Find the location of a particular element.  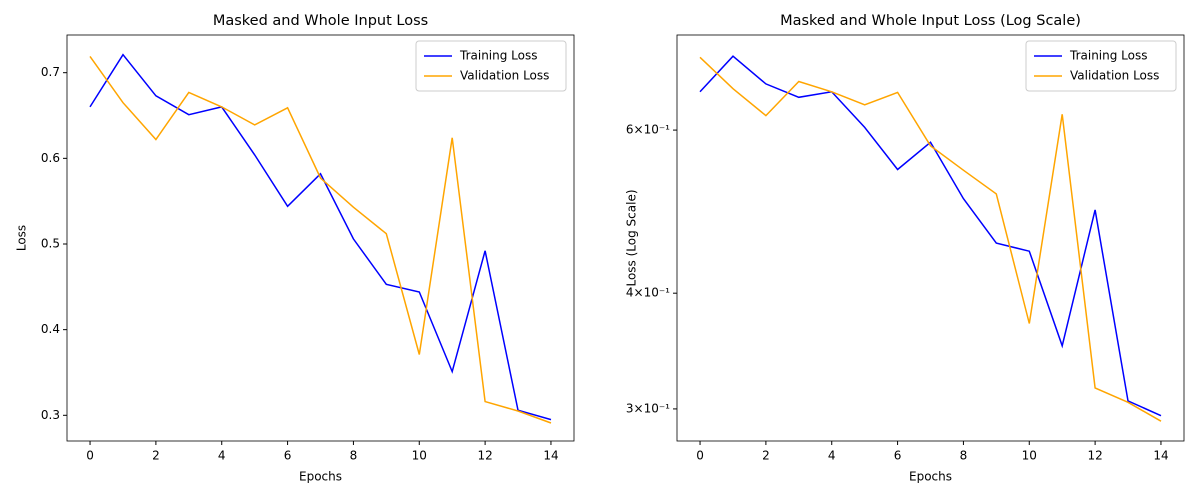

chart-title: Masked and Whole Input Loss is located at coordinates (320, 21).